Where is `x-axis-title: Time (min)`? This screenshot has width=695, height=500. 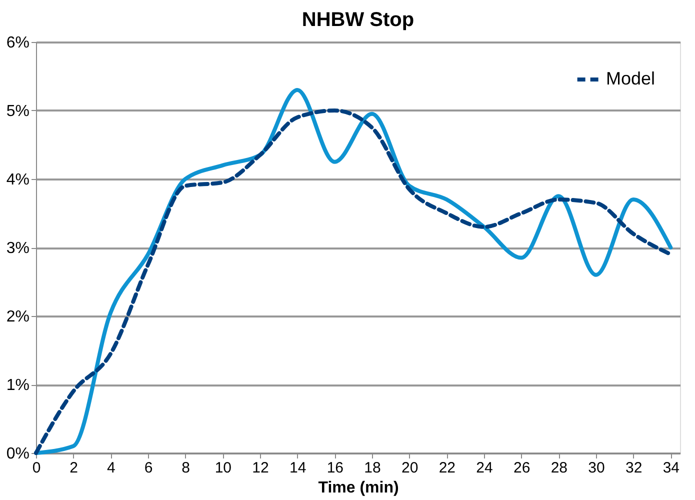 x-axis-title: Time (min) is located at coordinates (358, 488).